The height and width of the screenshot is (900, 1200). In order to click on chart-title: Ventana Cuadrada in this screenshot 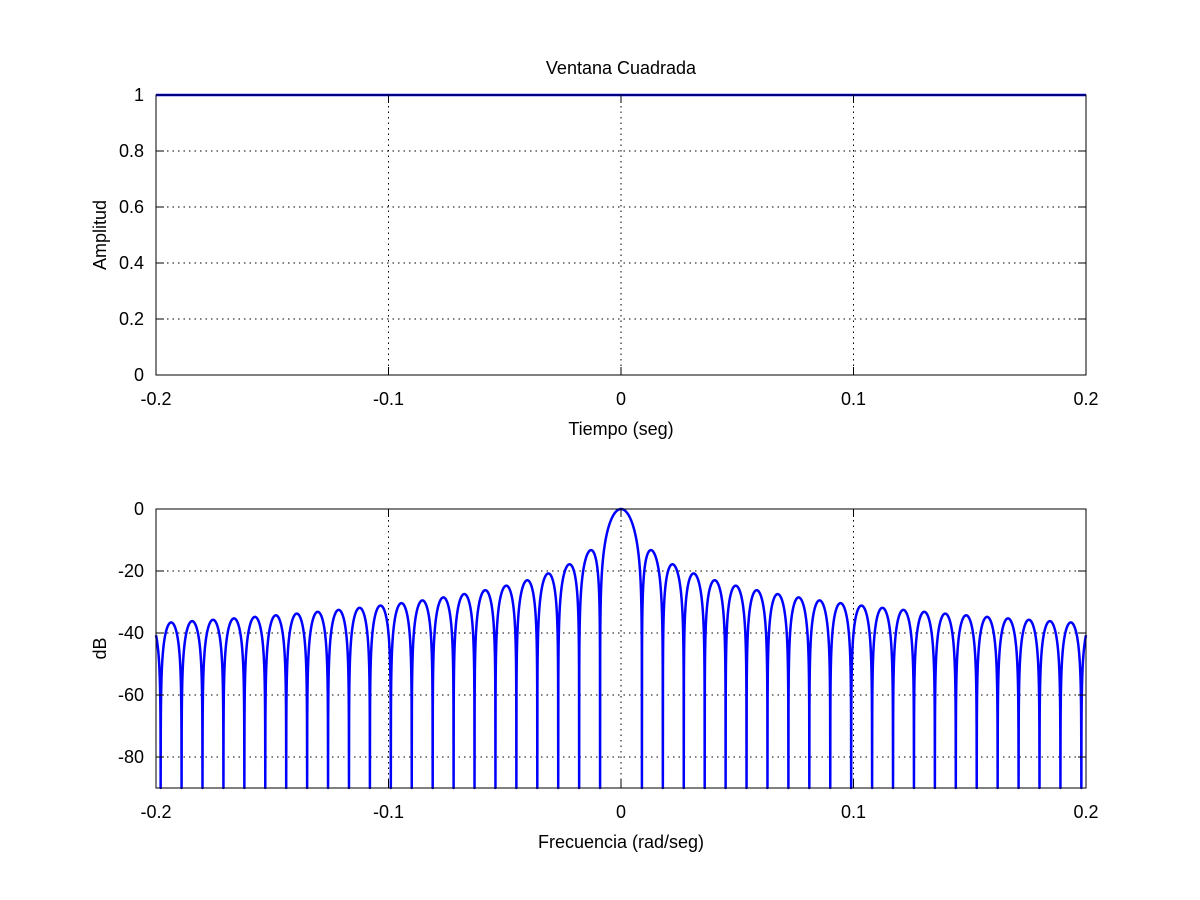, I will do `click(621, 68)`.